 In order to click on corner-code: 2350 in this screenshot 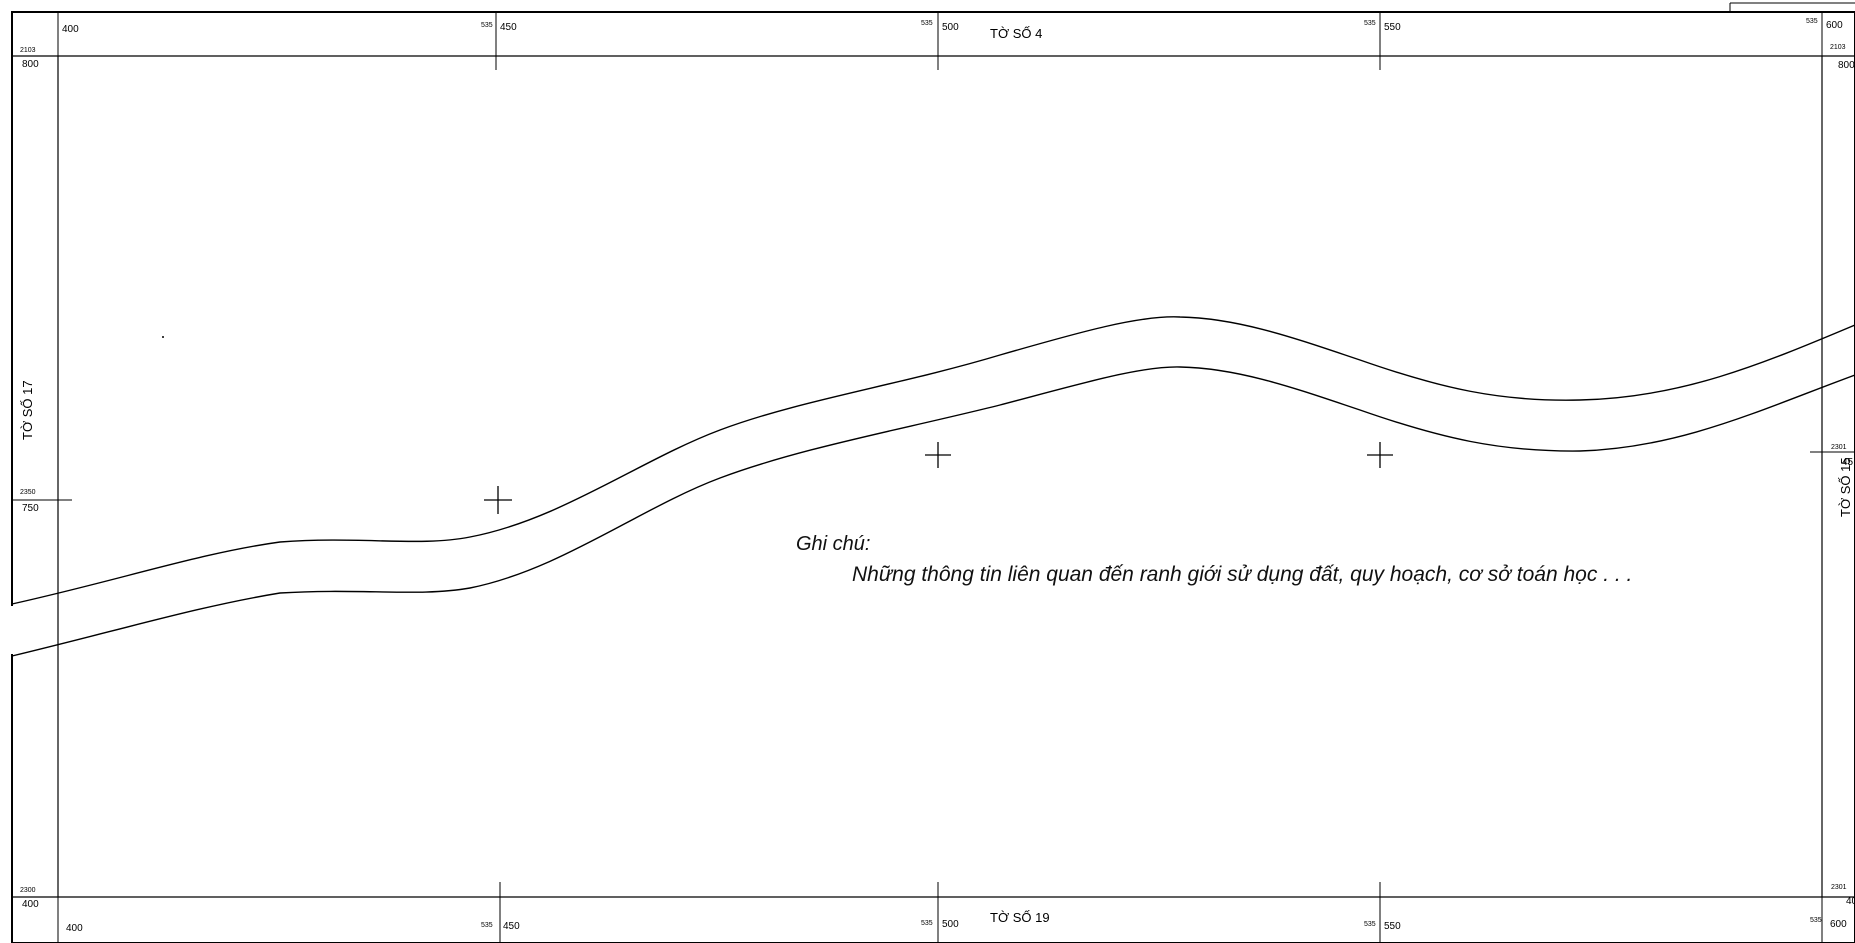, I will do `click(28, 492)`.